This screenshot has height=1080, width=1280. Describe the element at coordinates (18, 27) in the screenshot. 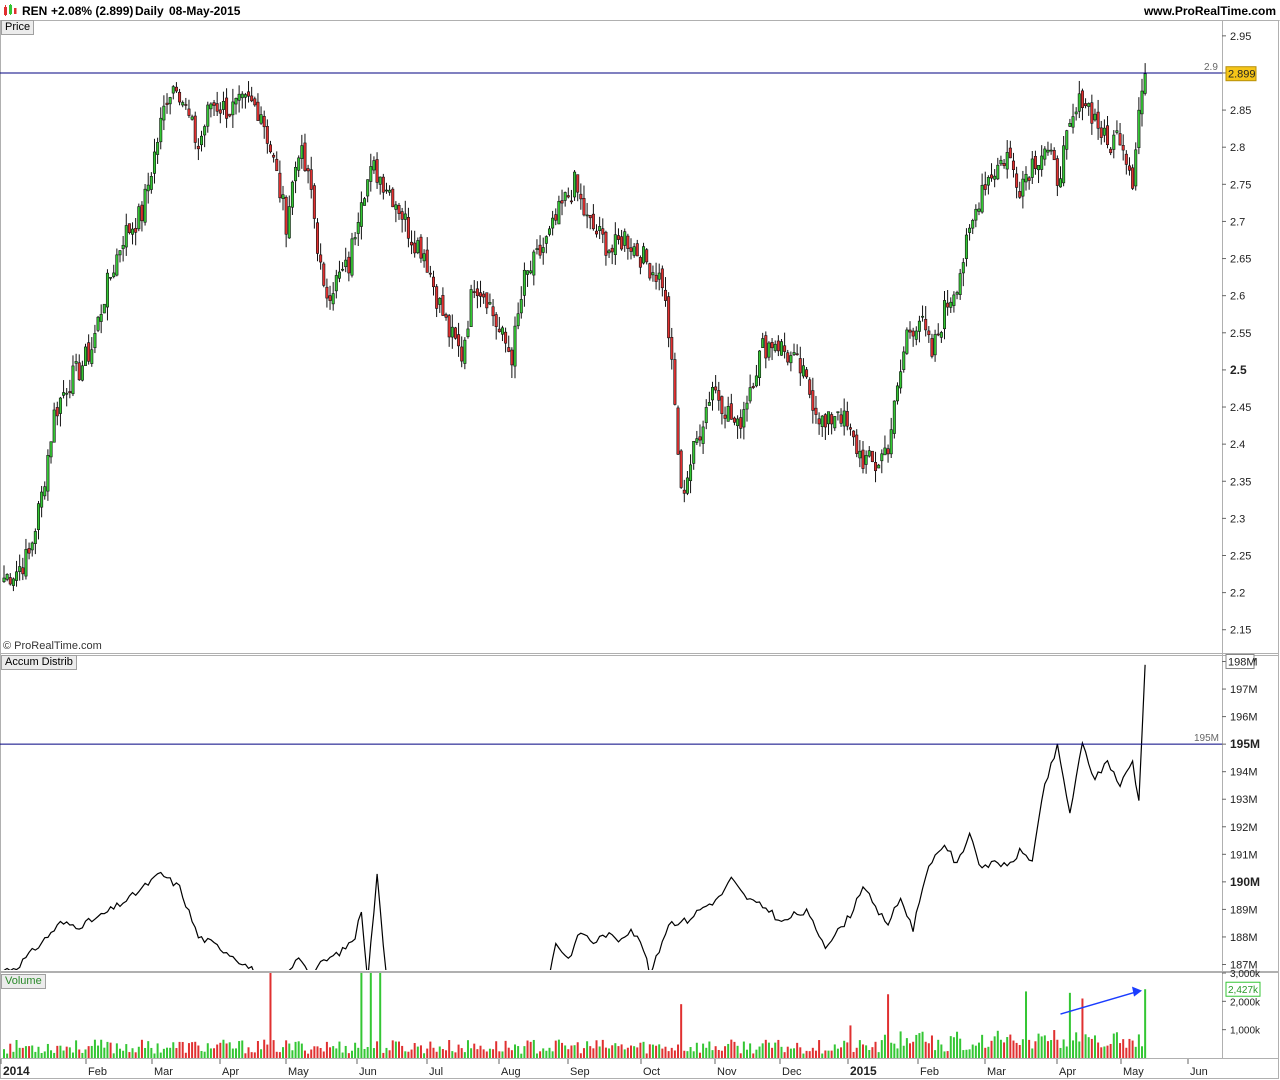

I see `price-panel-label: Price` at that location.